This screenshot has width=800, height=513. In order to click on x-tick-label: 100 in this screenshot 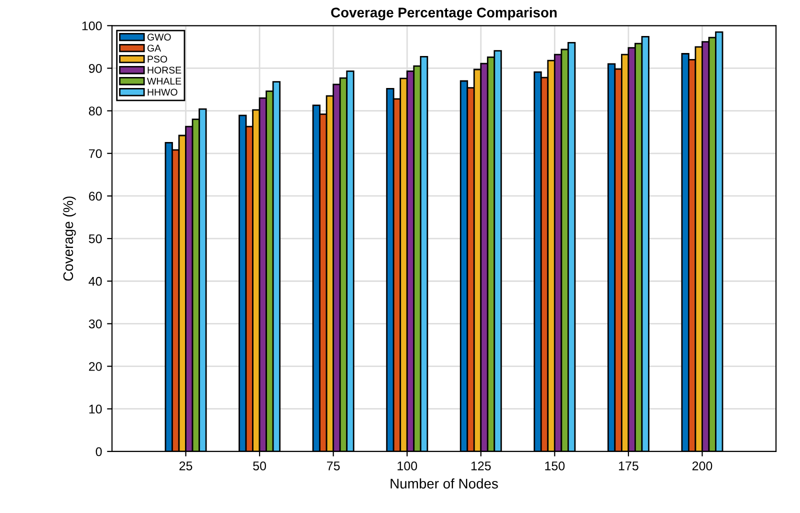, I will do `click(408, 465)`.